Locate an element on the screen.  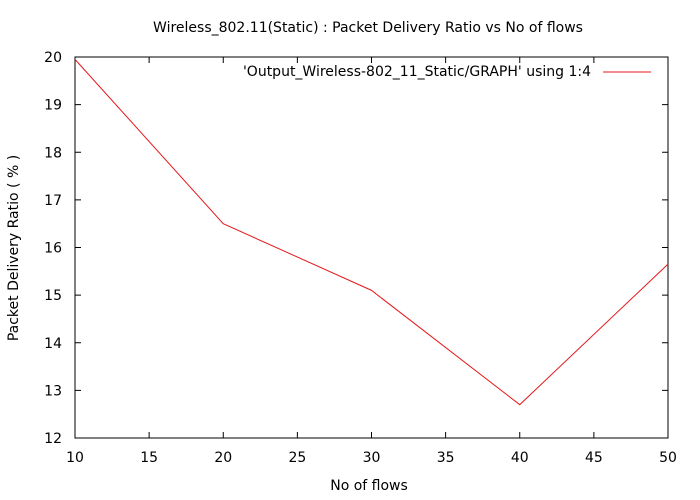
y-tick-label: 14 is located at coordinates (53, 344).